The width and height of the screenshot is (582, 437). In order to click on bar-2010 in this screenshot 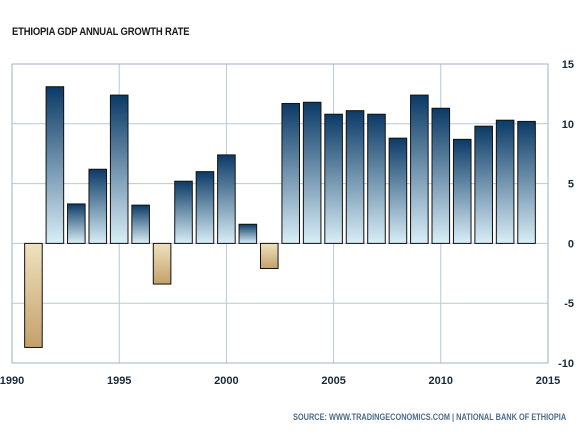, I will do `click(441, 175)`.